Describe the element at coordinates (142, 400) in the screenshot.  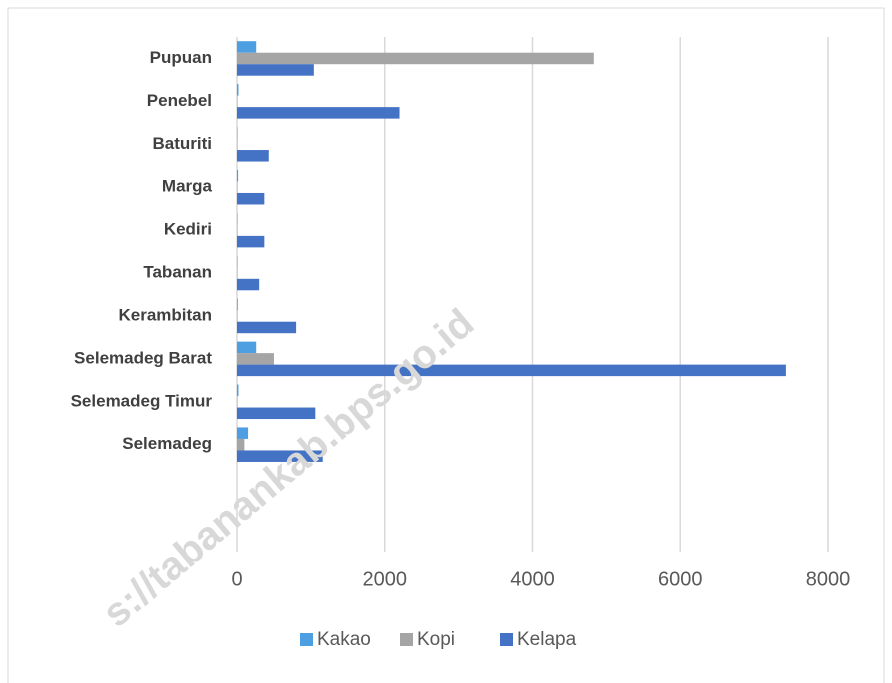
I see `y-tick-label: Selemadeg Timur` at that location.